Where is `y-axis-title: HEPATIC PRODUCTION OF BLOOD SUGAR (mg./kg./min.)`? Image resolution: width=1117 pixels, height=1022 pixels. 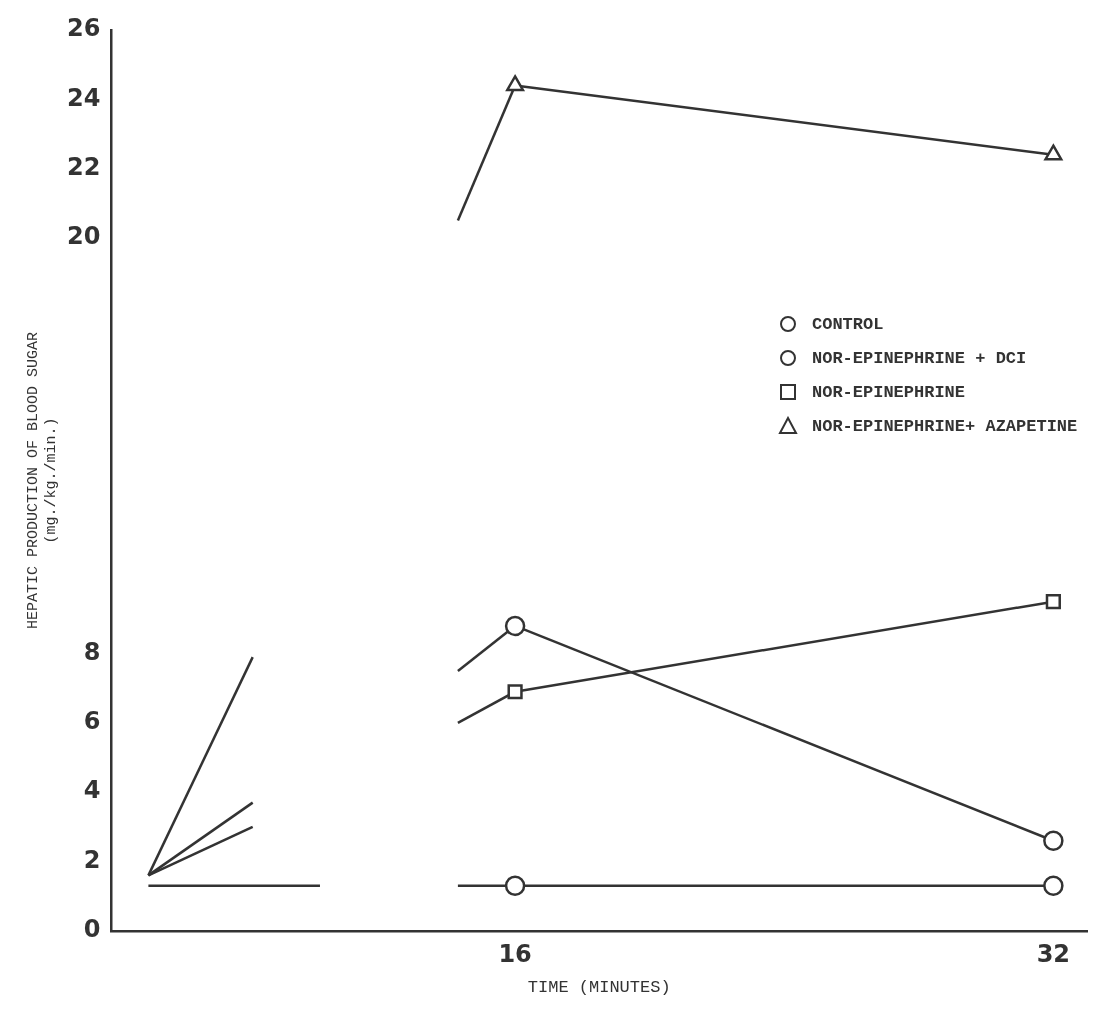
y-axis-title: HEPATIC PRODUCTION OF BLOOD SUGAR (mg./kg./min.) is located at coordinates (42, 480).